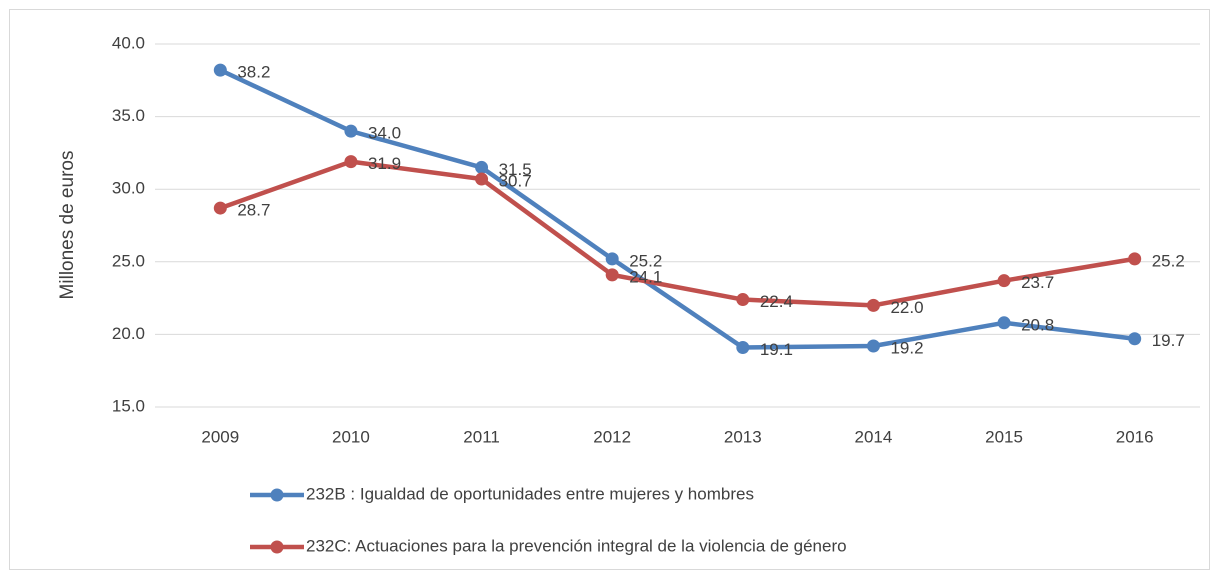 The height and width of the screenshot is (580, 1220). Describe the element at coordinates (776, 349) in the screenshot. I see `data-label: 19.1` at that location.